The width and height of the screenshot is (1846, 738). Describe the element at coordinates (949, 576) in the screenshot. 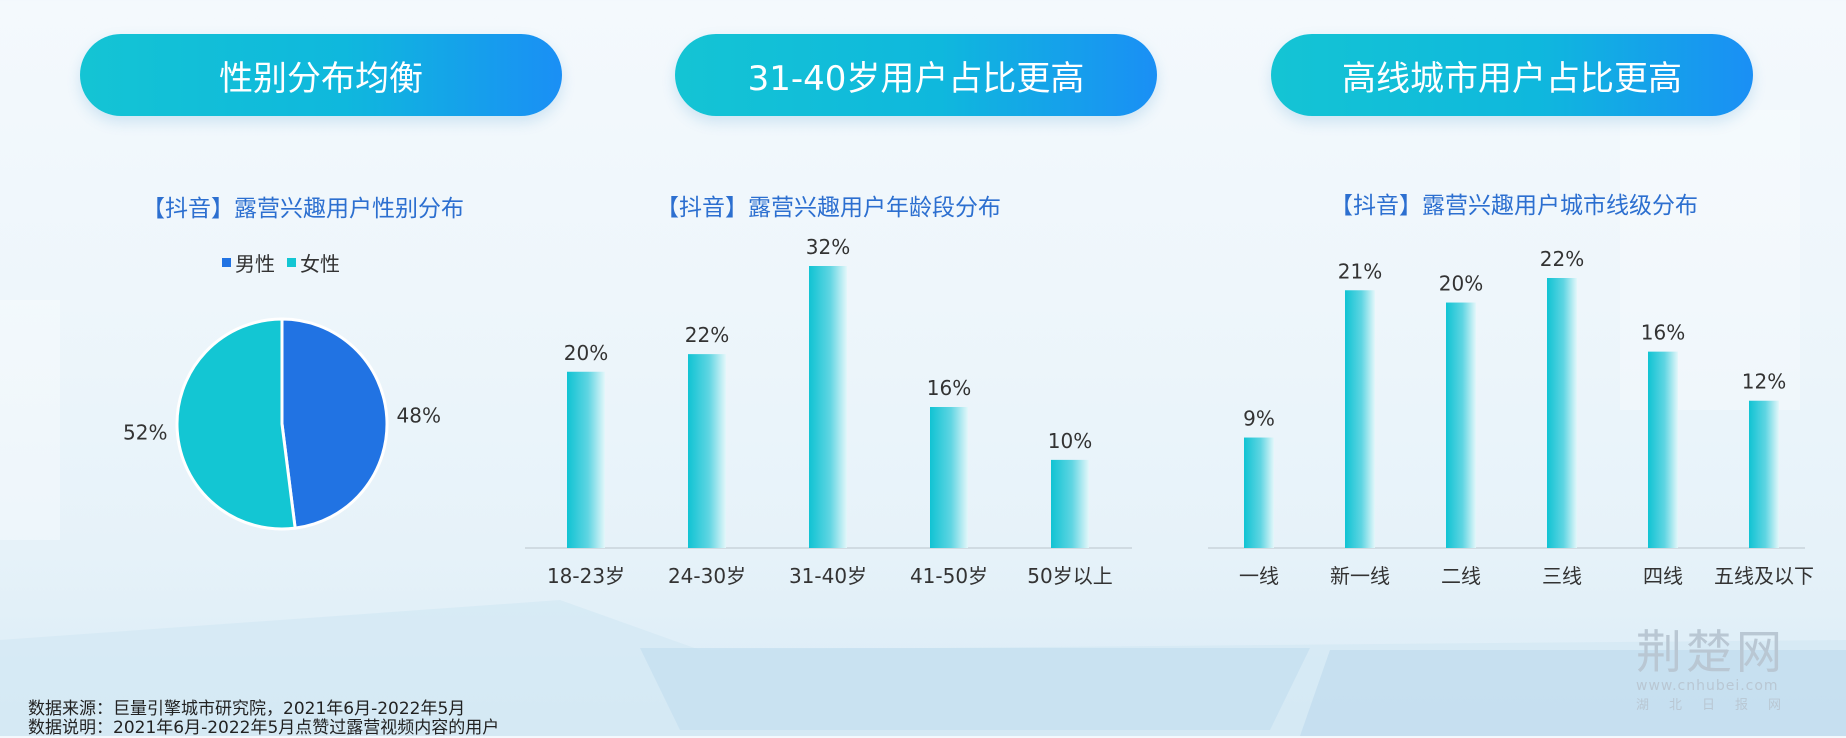

I see `x-tick-label: 41-50岁` at that location.